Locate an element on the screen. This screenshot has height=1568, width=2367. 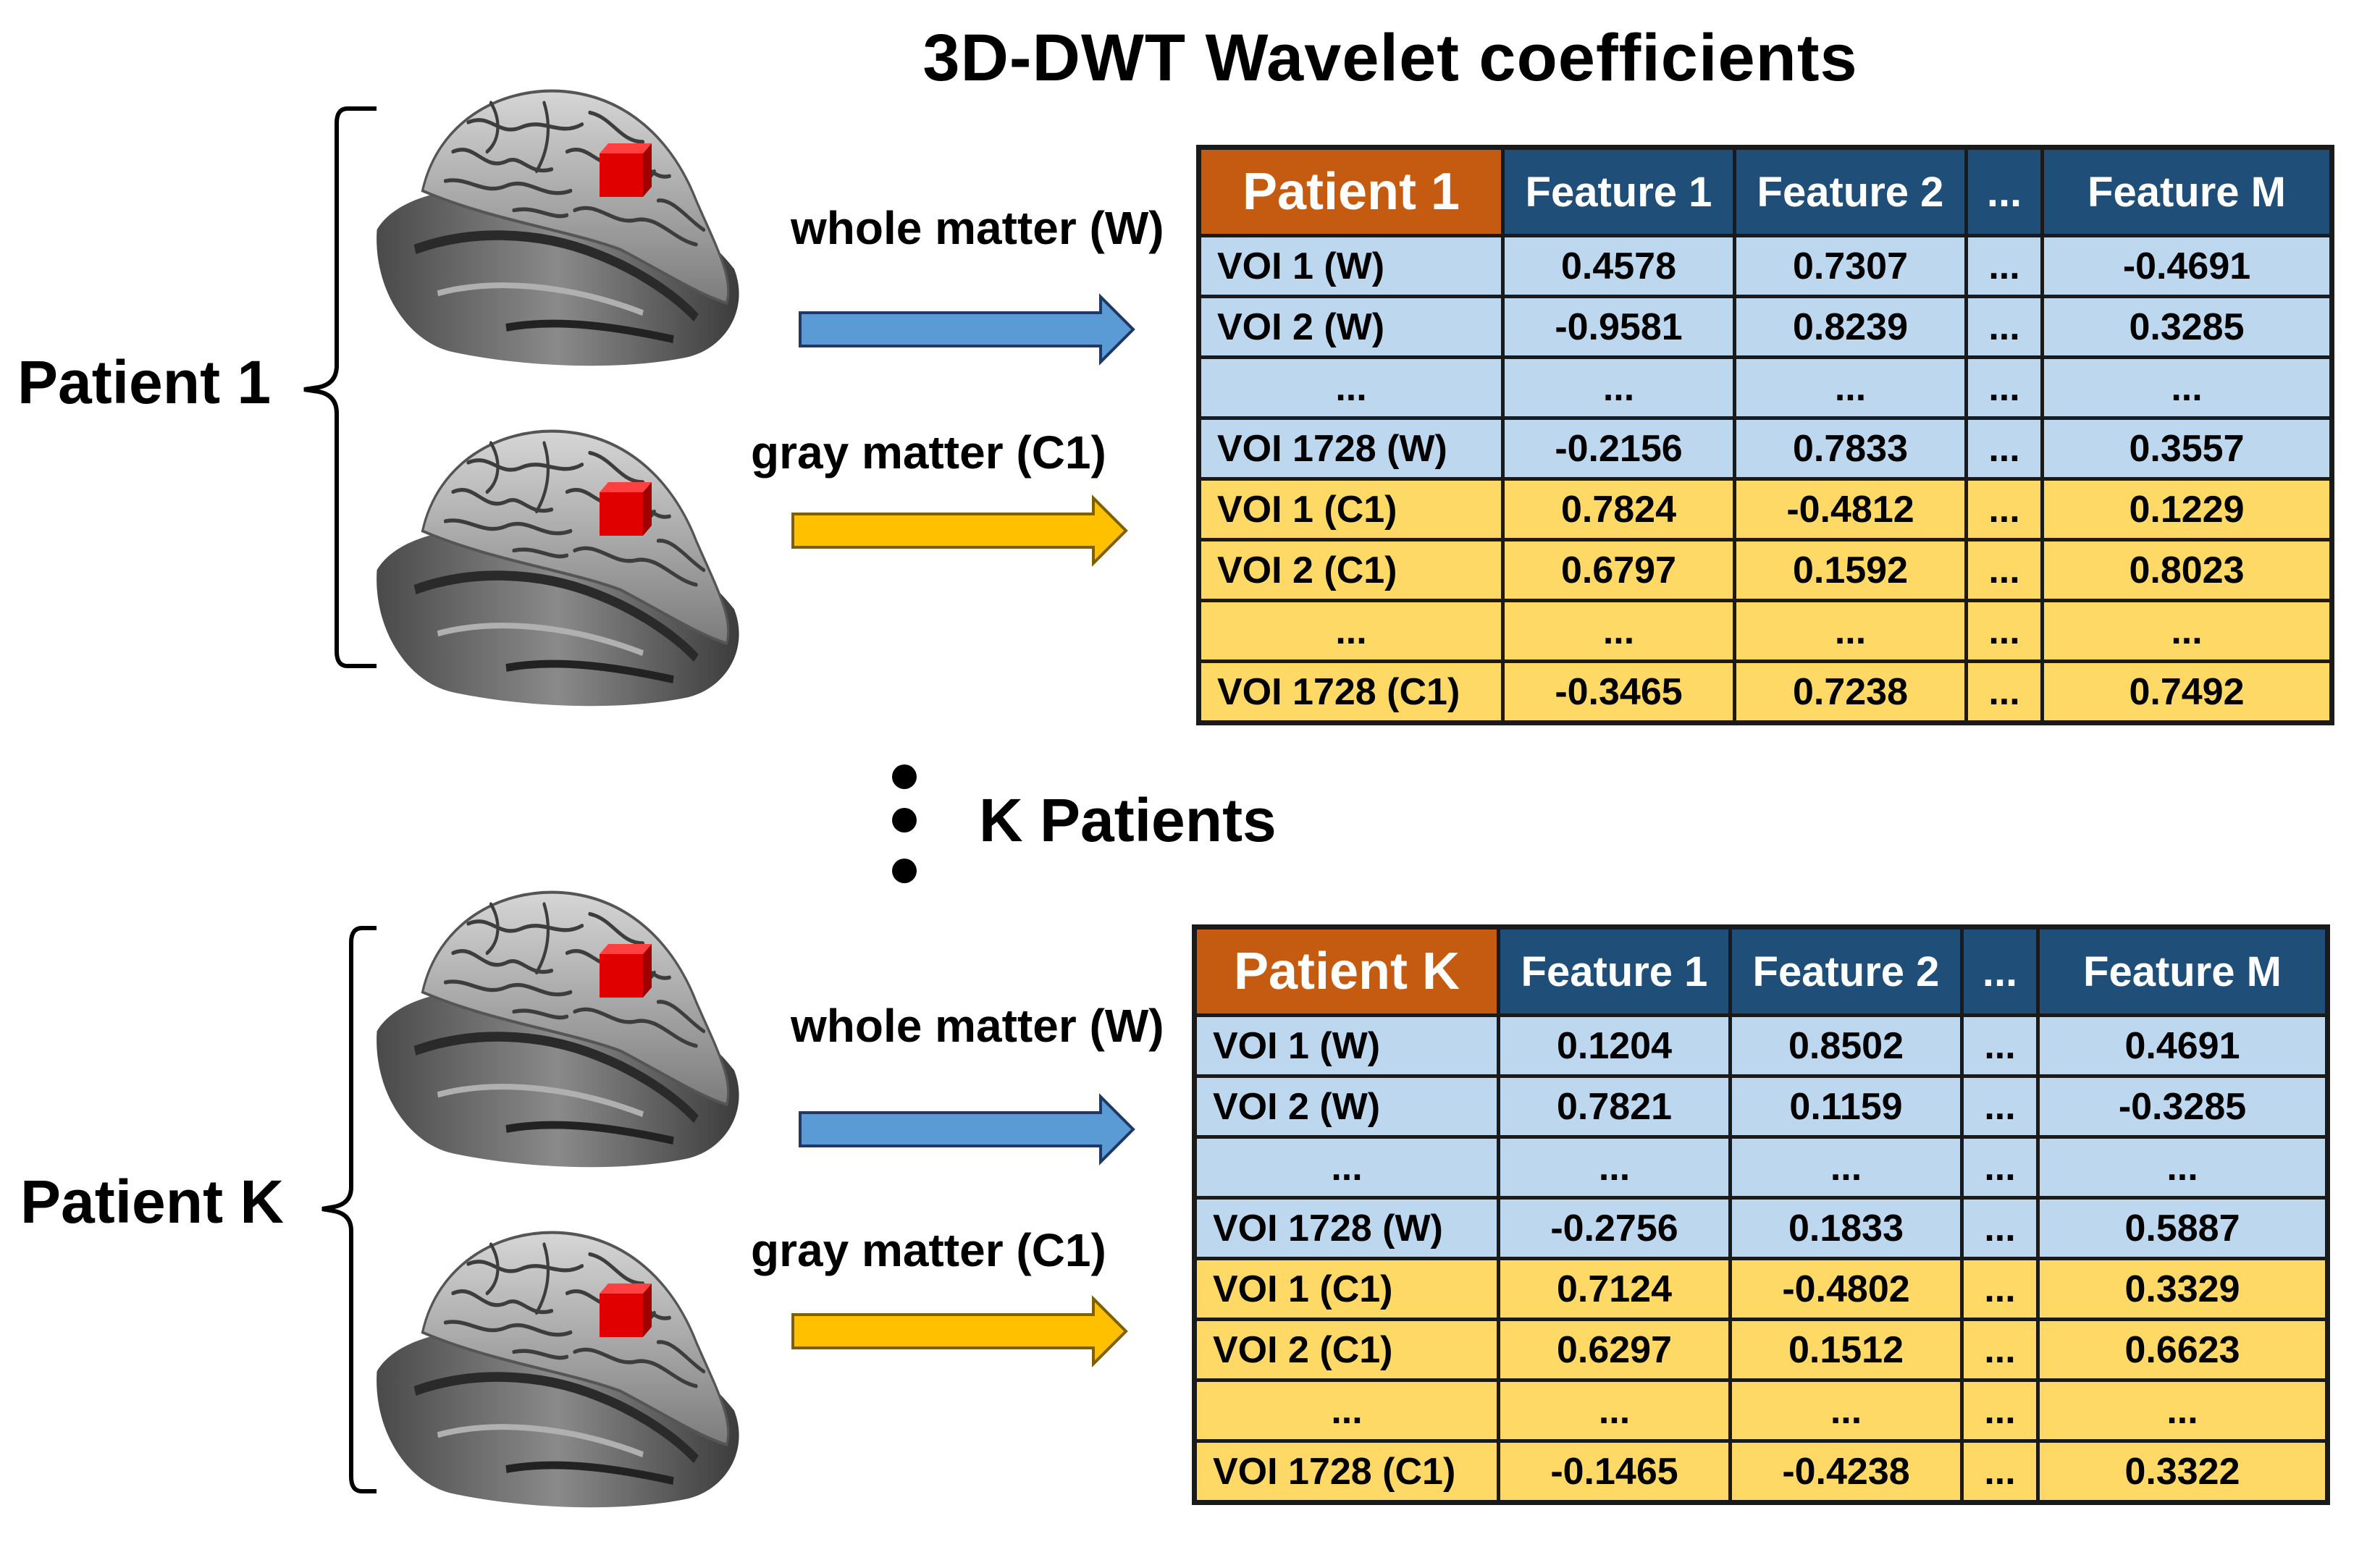
table-cell: -0.4802 is located at coordinates (1846, 1289).